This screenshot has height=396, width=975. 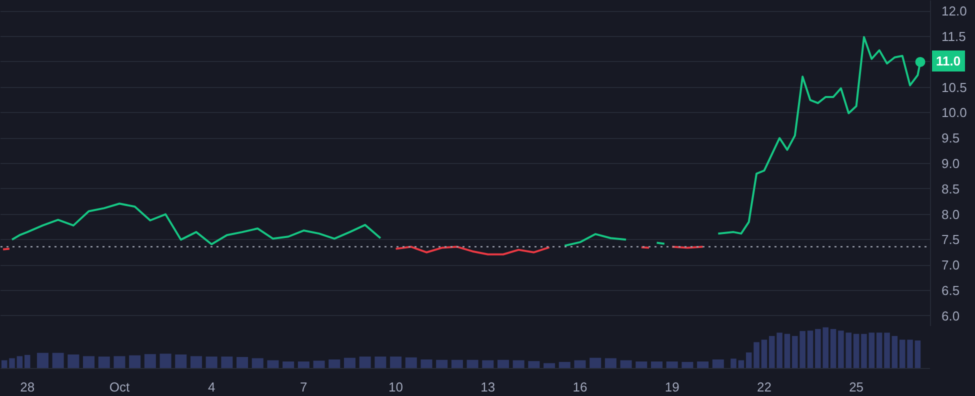 What do you see at coordinates (304, 387) in the screenshot?
I see `x-tick-label: 7` at bounding box center [304, 387].